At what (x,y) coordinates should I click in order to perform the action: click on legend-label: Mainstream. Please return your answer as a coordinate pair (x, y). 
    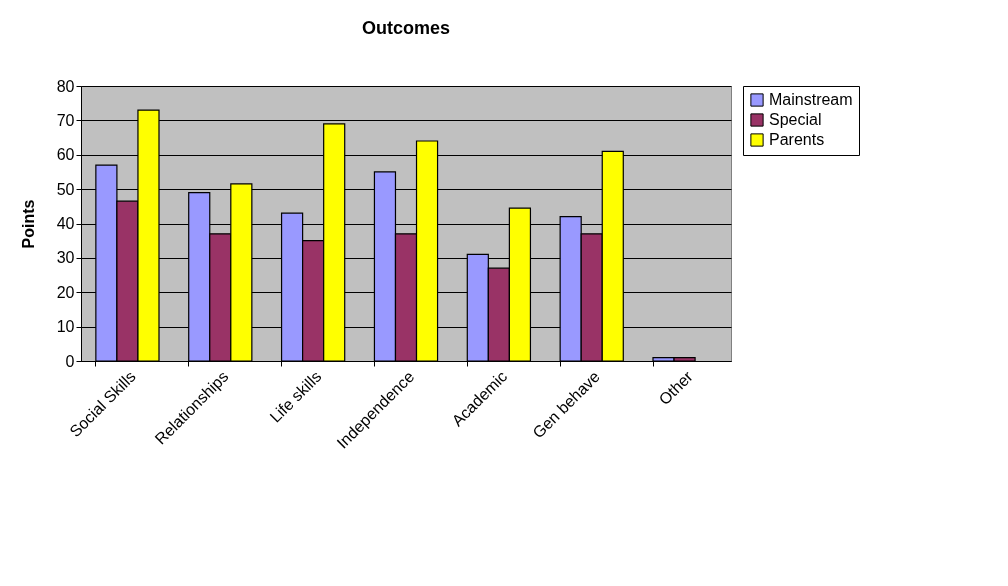
    Looking at the image, I should click on (811, 99).